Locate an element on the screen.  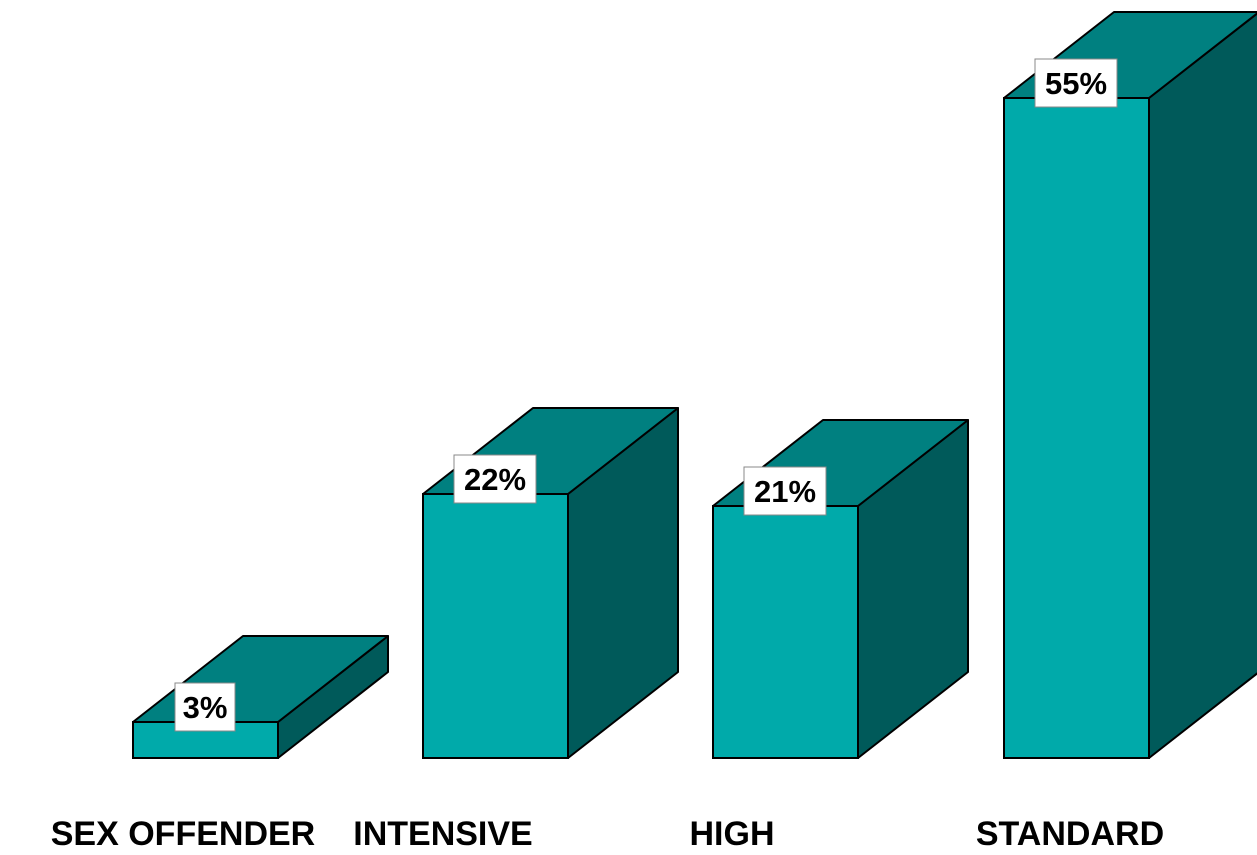
data-label-box-sex-offender is located at coordinates (205, 707).